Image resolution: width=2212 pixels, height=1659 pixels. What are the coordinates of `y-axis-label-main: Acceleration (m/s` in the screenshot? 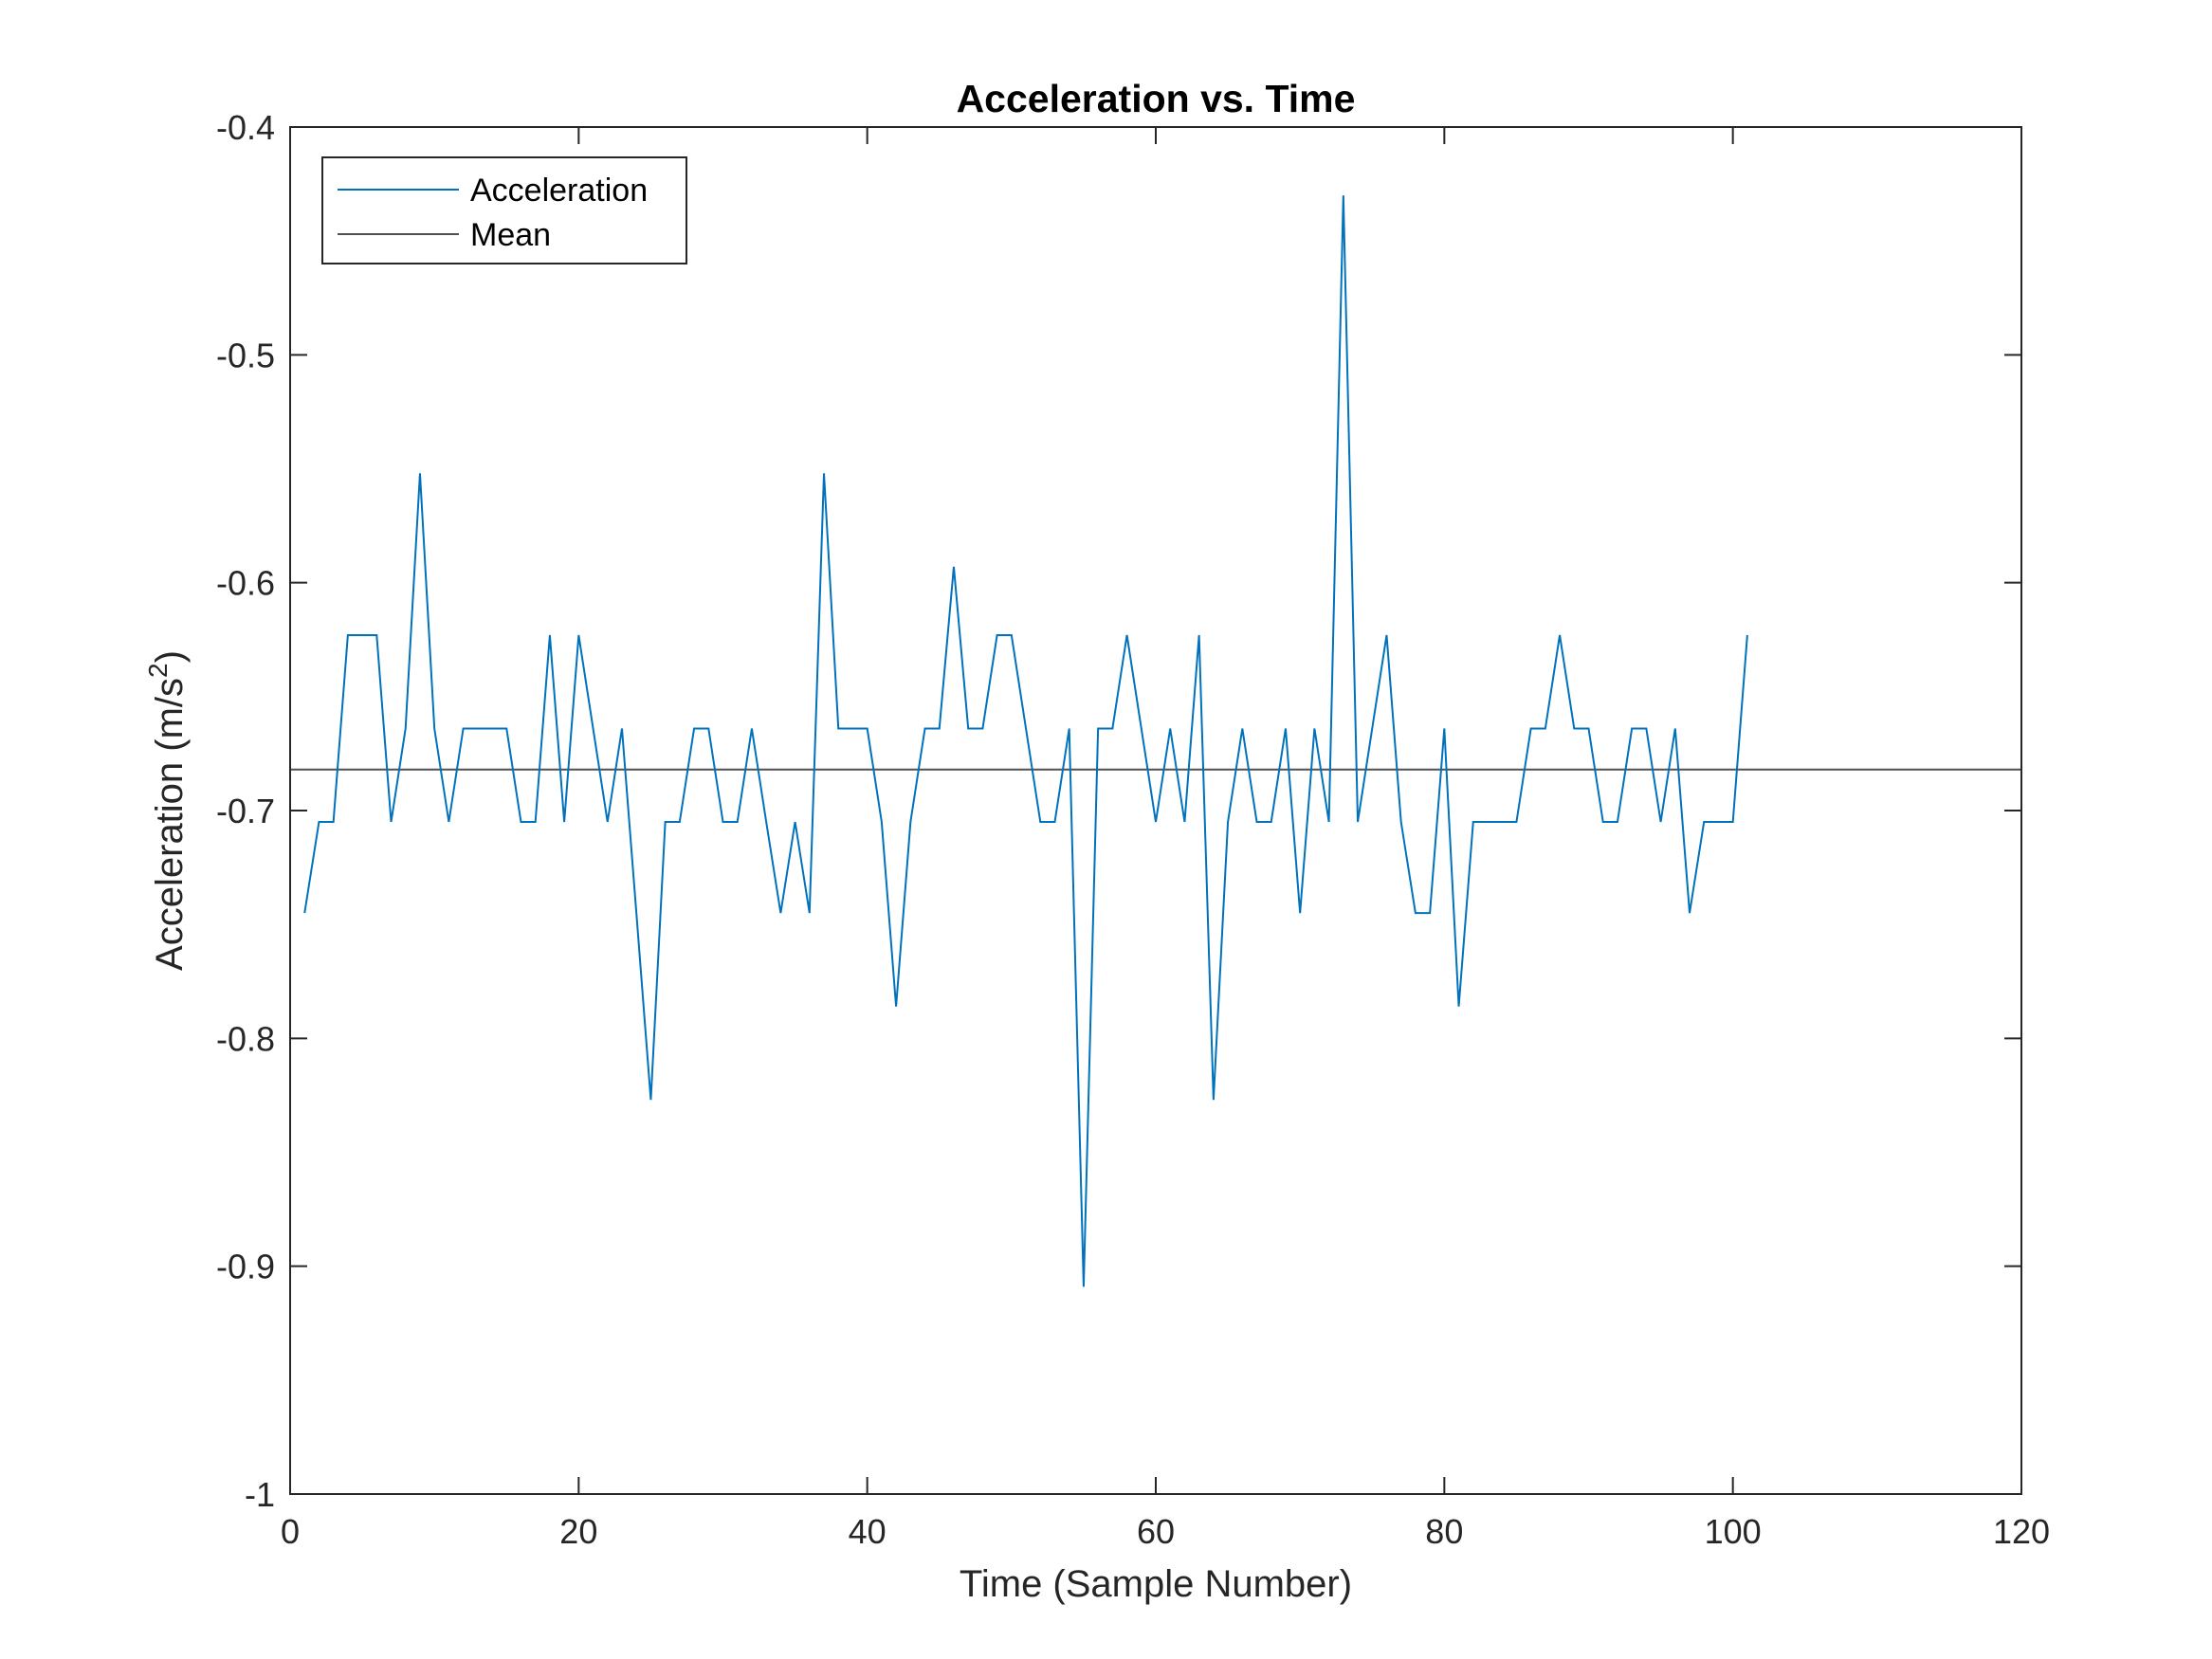 It's located at (170, 824).